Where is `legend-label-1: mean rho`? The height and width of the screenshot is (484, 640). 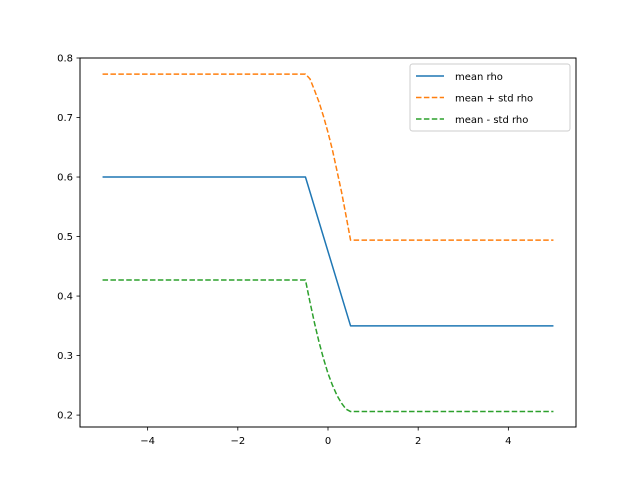
legend-label-1: mean rho is located at coordinates (479, 77).